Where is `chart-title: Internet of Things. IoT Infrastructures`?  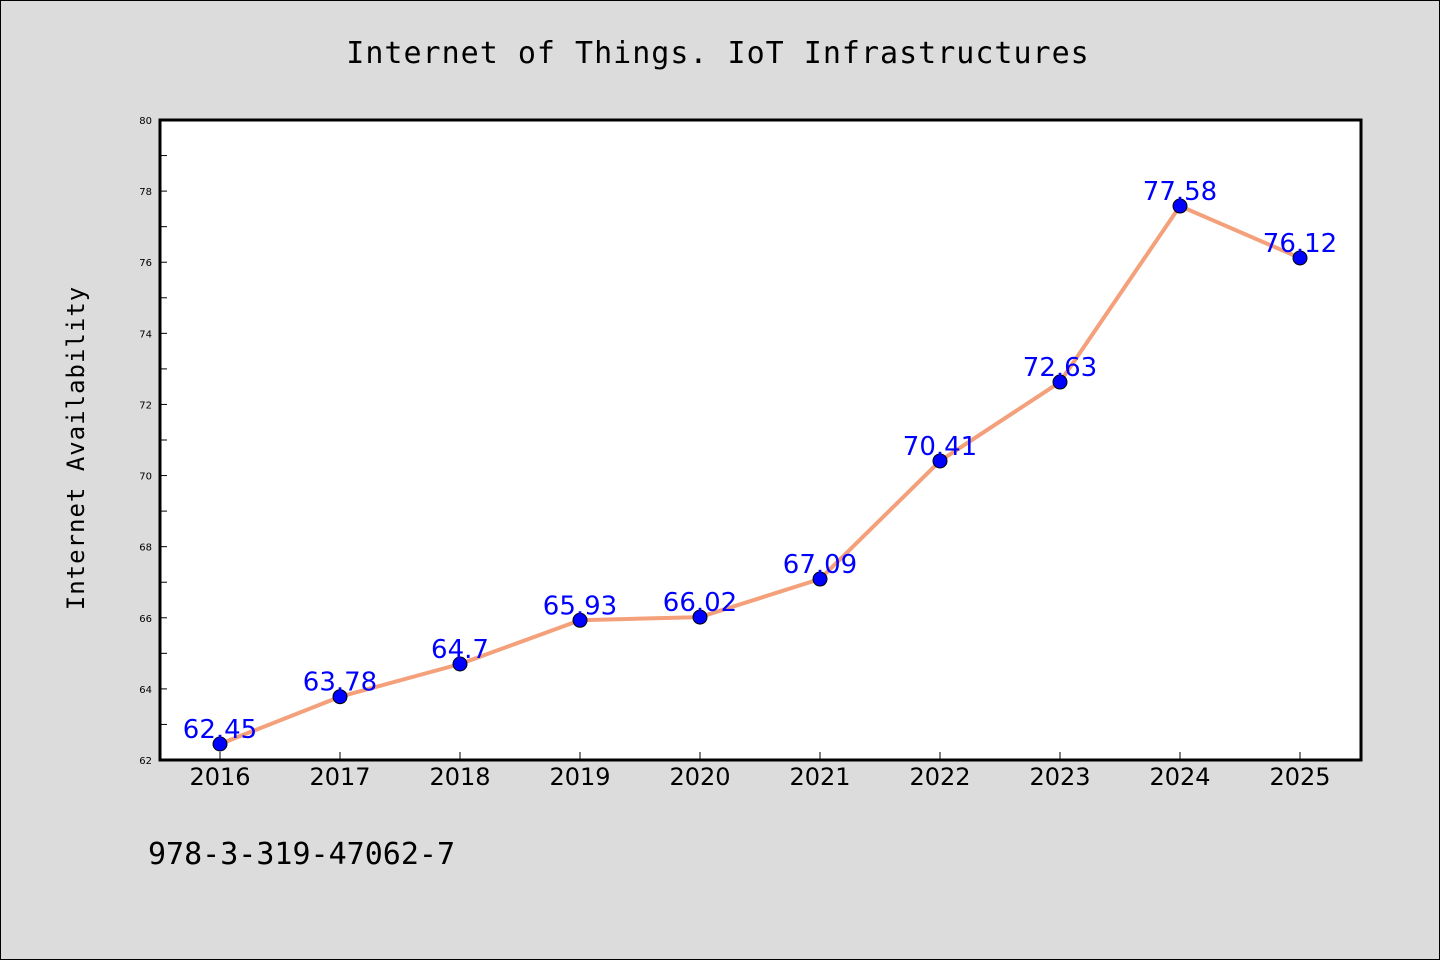
chart-title: Internet of Things. IoT Infrastructures is located at coordinates (717, 53).